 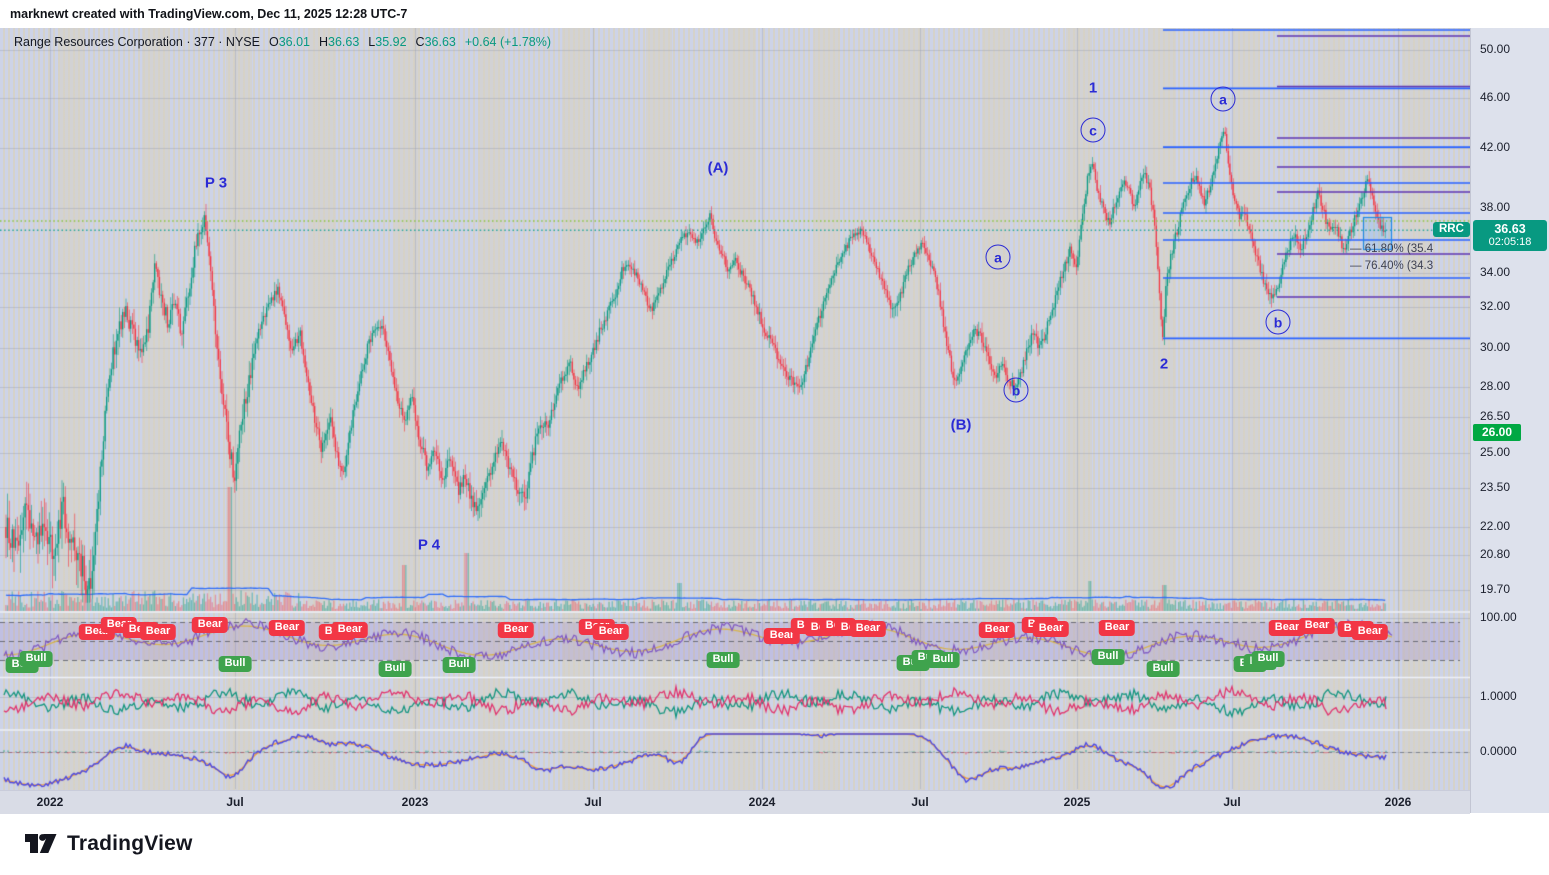 What do you see at coordinates (1495, 272) in the screenshot?
I see `price-axis-label: 34.00` at bounding box center [1495, 272].